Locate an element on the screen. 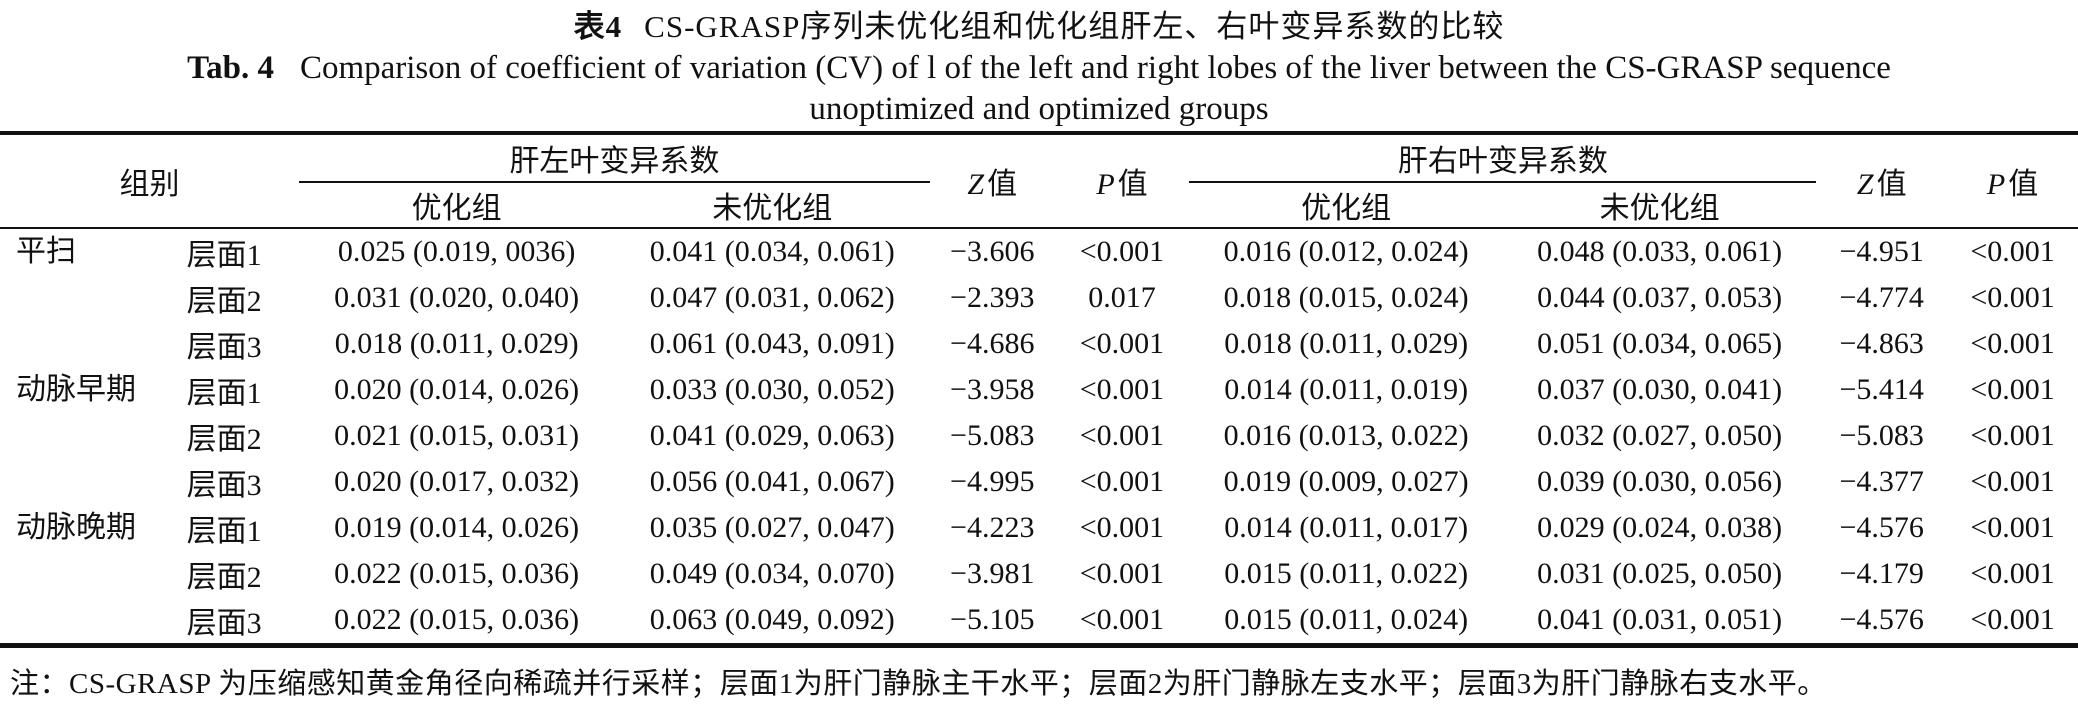 The image size is (2078, 714). cv-left-optimized: 0.031 (0.020, 0.040) is located at coordinates (457, 297).